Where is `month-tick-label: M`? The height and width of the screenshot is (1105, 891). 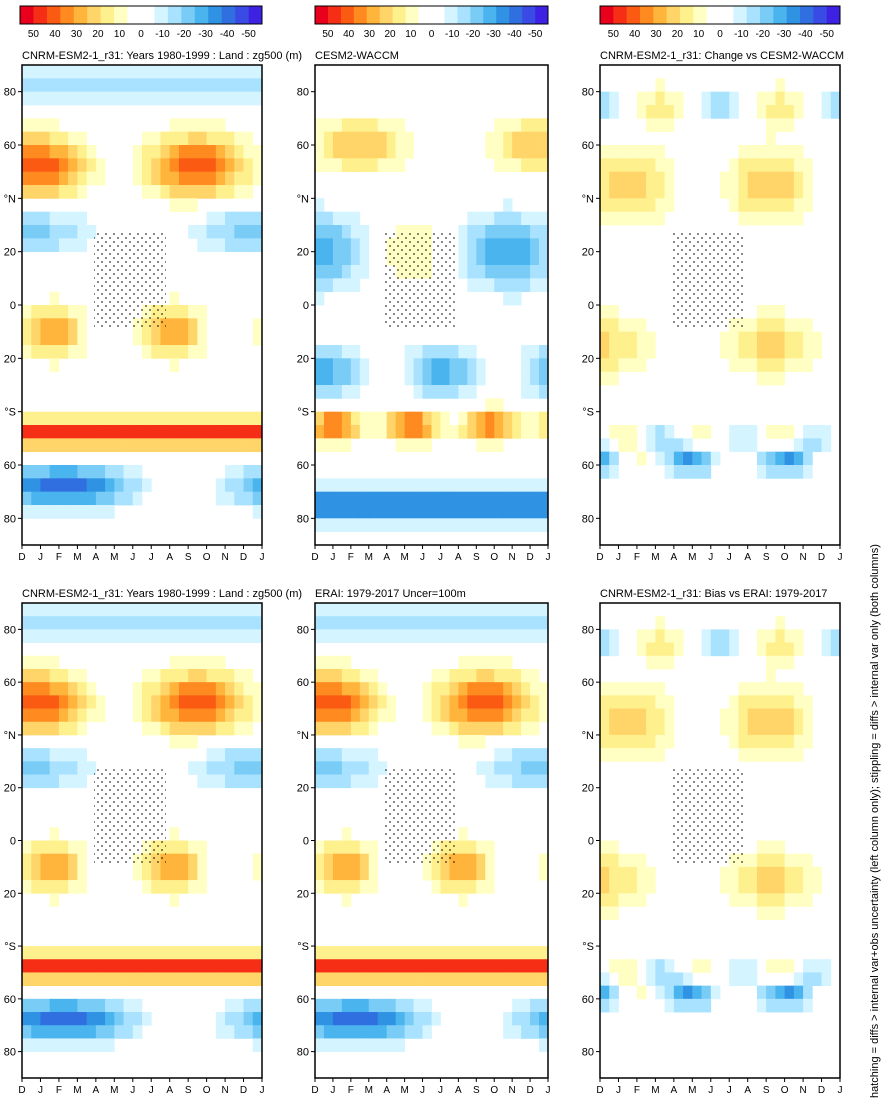 month-tick-label: M is located at coordinates (404, 557).